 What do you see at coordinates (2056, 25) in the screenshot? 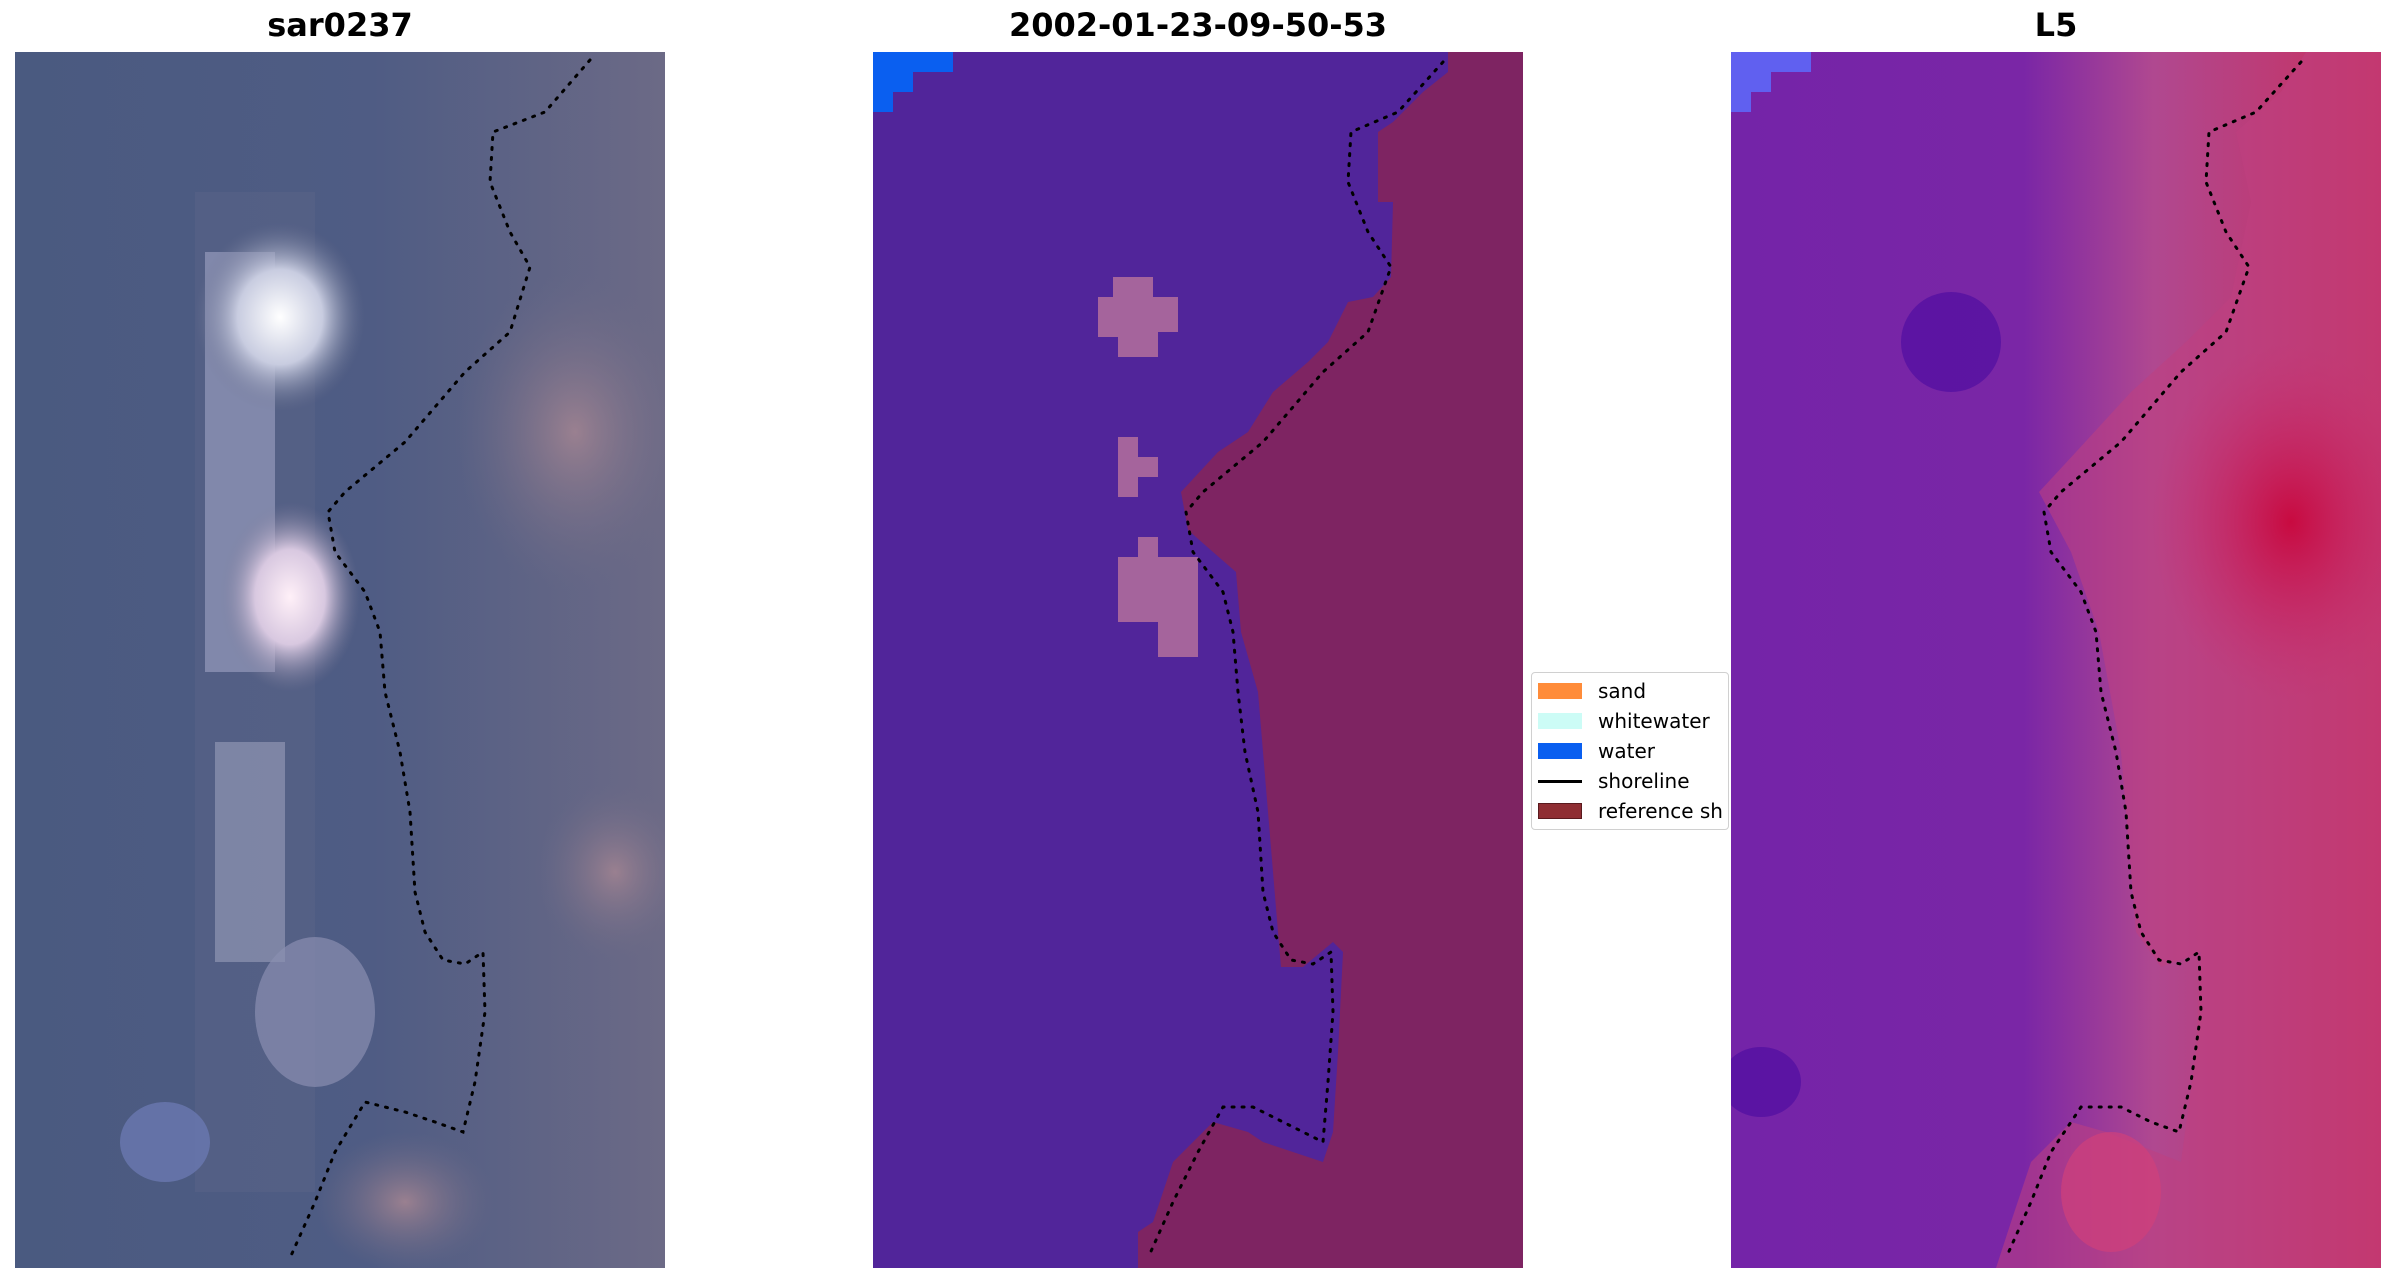
I see `panel-title-index: L5` at bounding box center [2056, 25].